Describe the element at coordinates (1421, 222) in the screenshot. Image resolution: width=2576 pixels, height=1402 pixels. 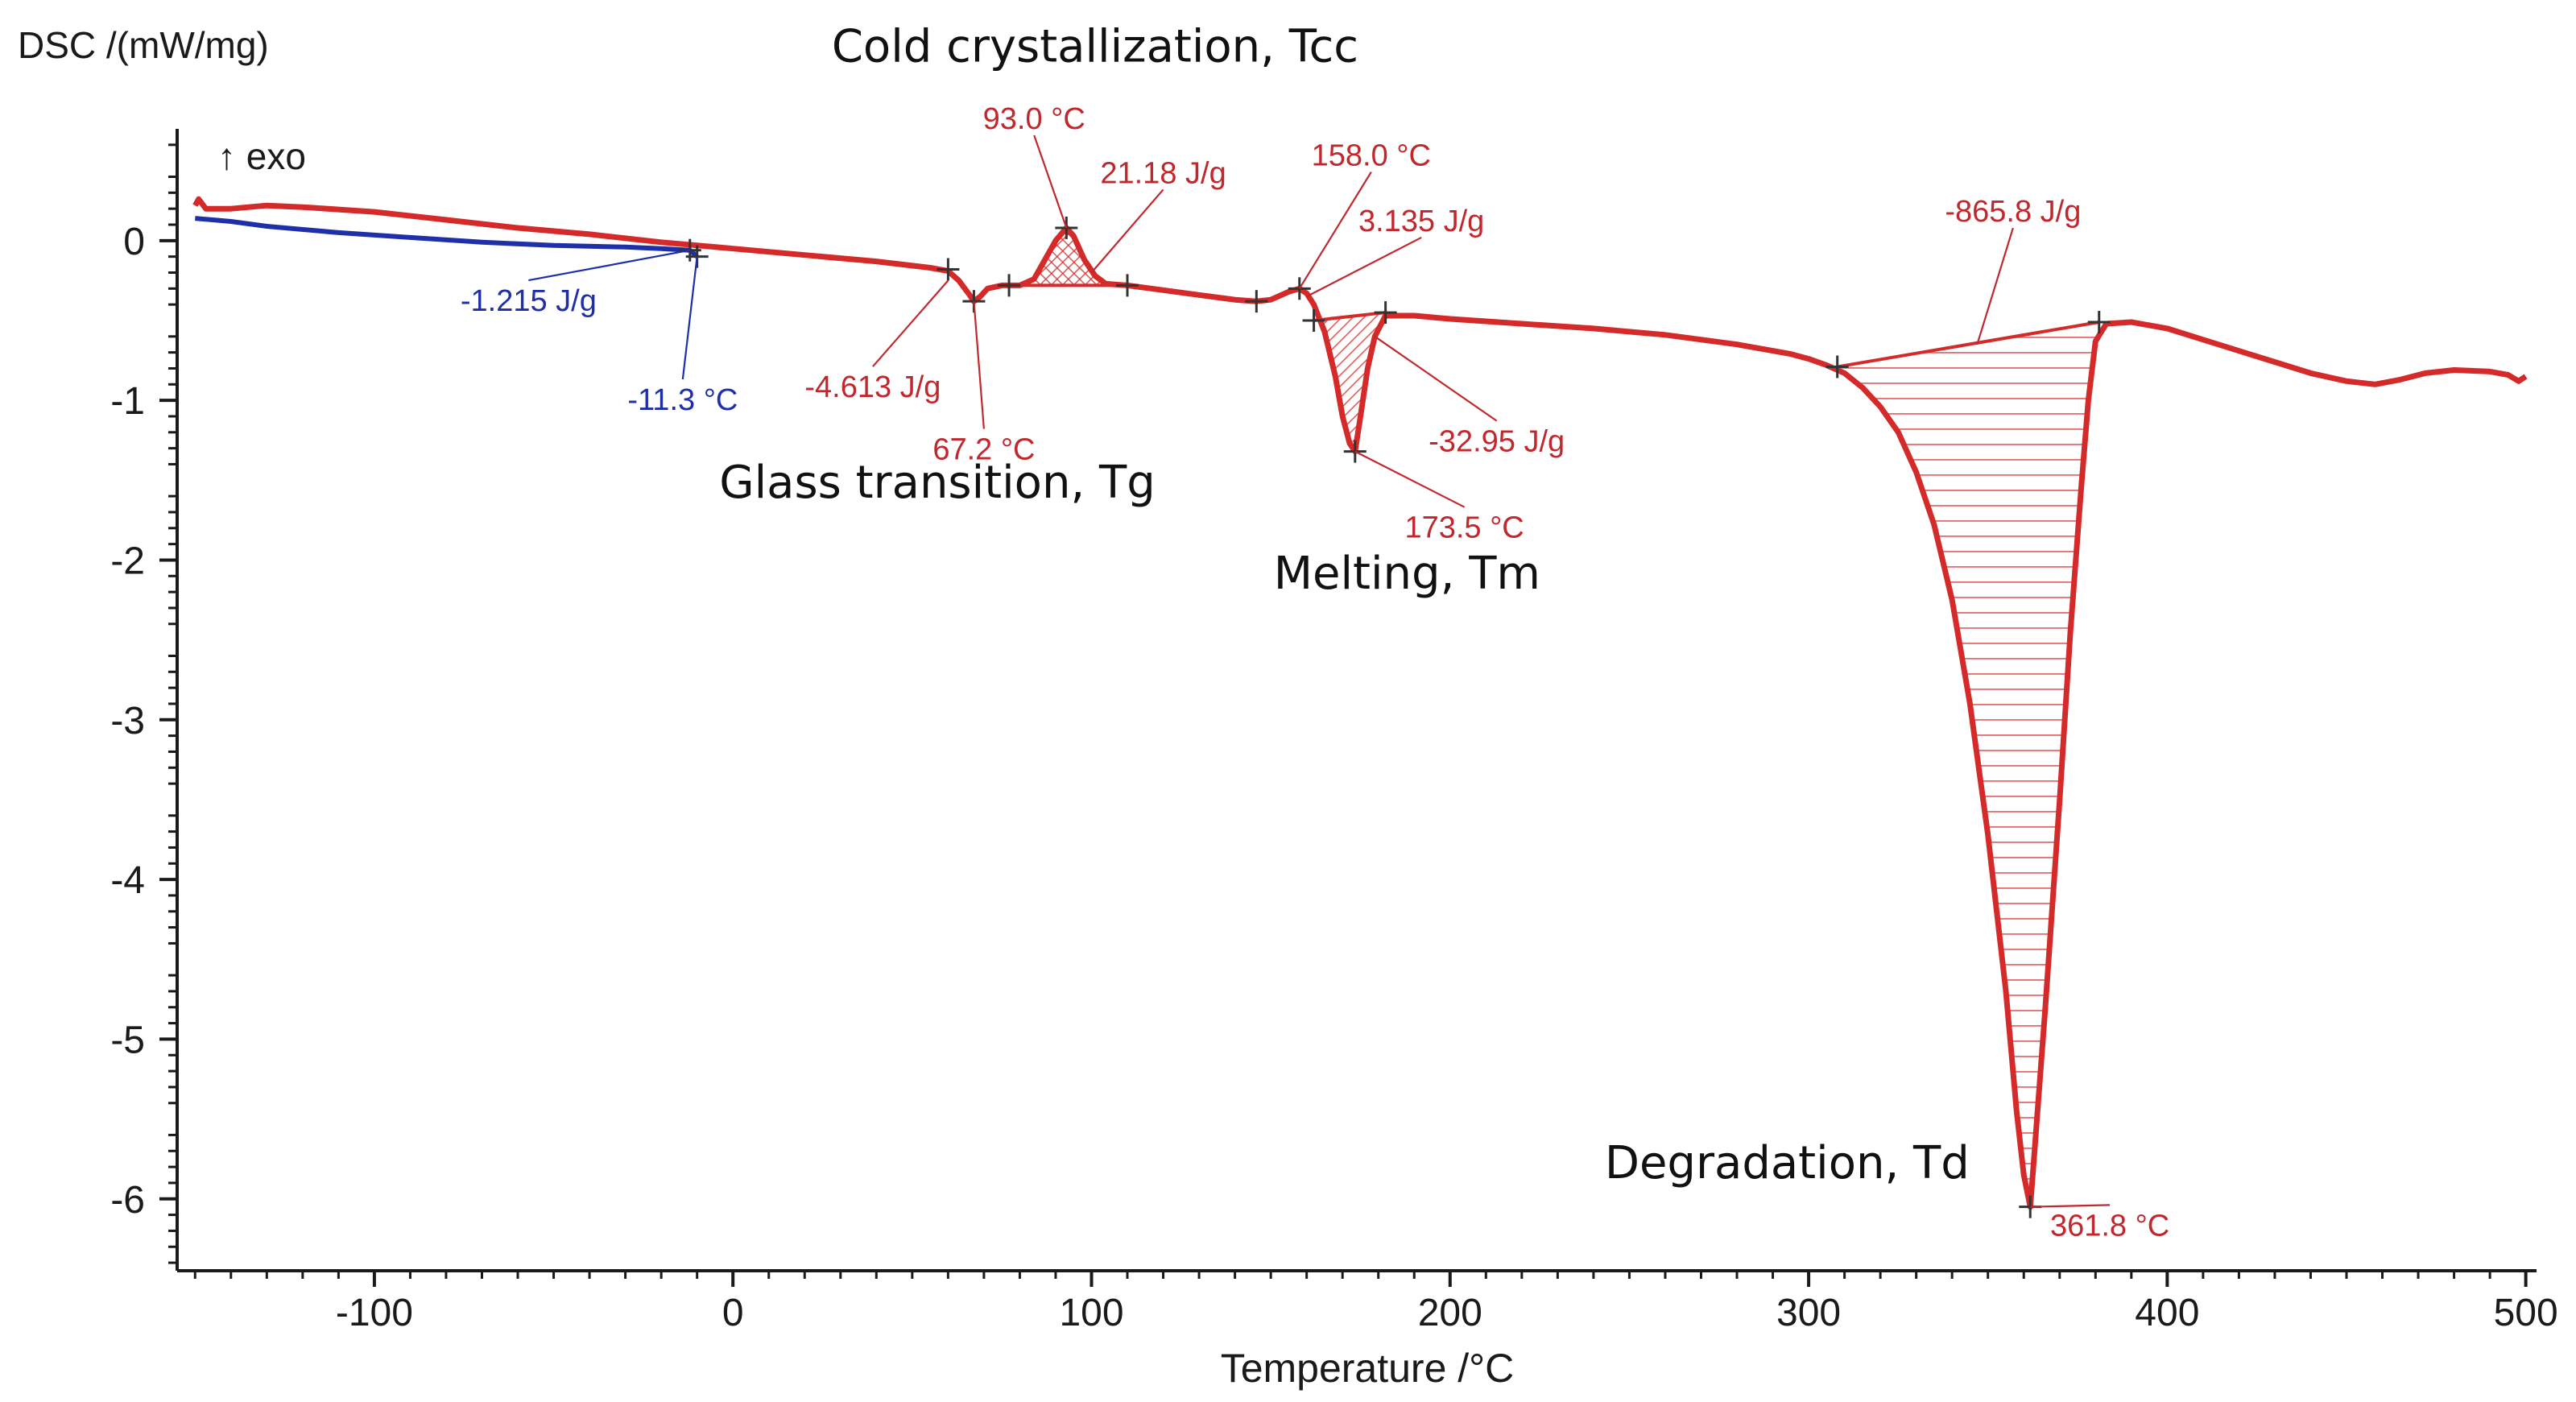
I see `annotation-label: 3.135 J/g` at that location.